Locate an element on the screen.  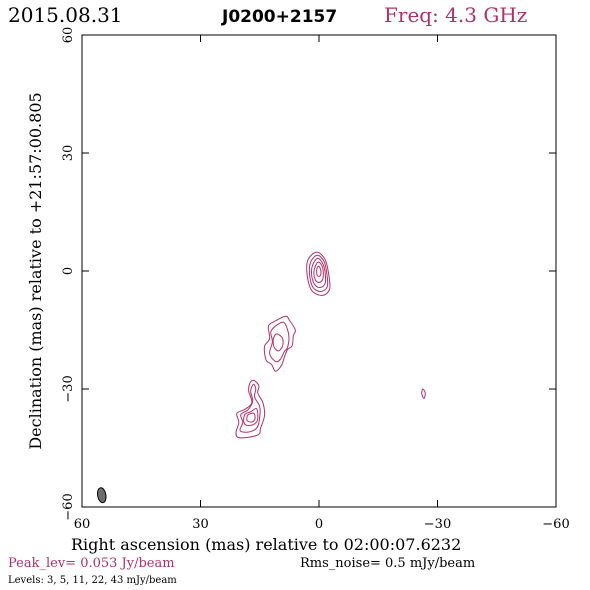
component-core is located at coordinates (318, 273).